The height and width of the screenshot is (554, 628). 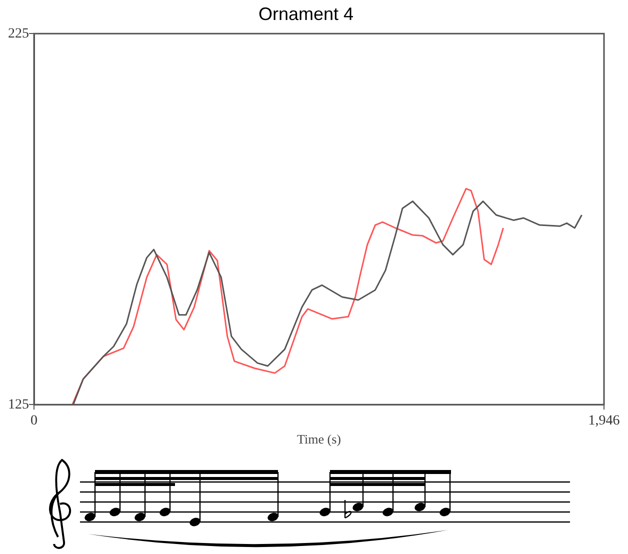 I want to click on x-axis-title: Time (s), so click(x=319, y=439).